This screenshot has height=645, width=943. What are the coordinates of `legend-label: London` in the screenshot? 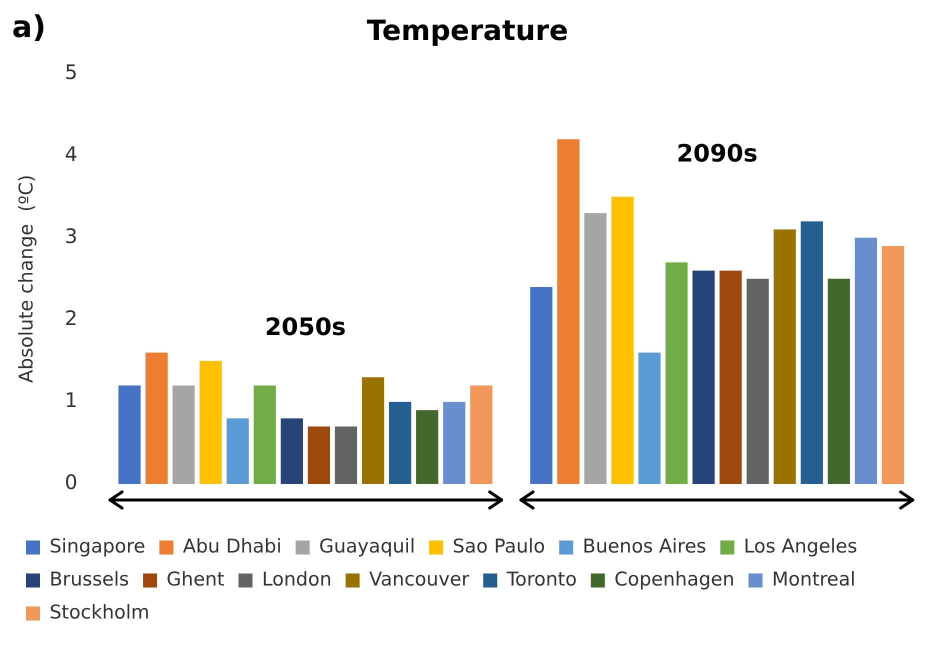 It's located at (297, 579).